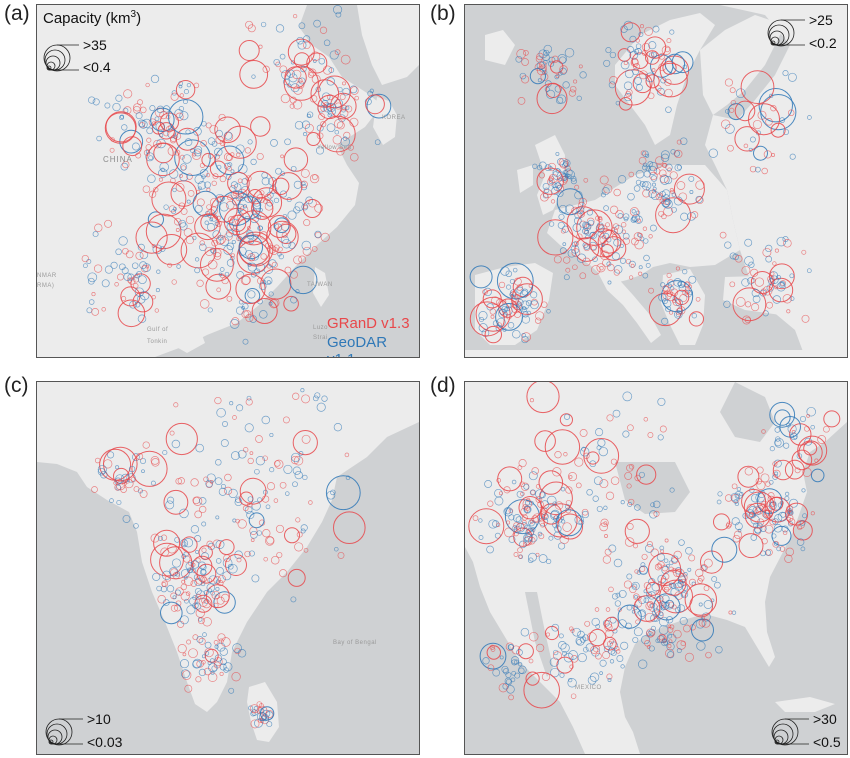  Describe the element at coordinates (133, 14) in the screenshot. I see `legend-title-sup: 3` at that location.